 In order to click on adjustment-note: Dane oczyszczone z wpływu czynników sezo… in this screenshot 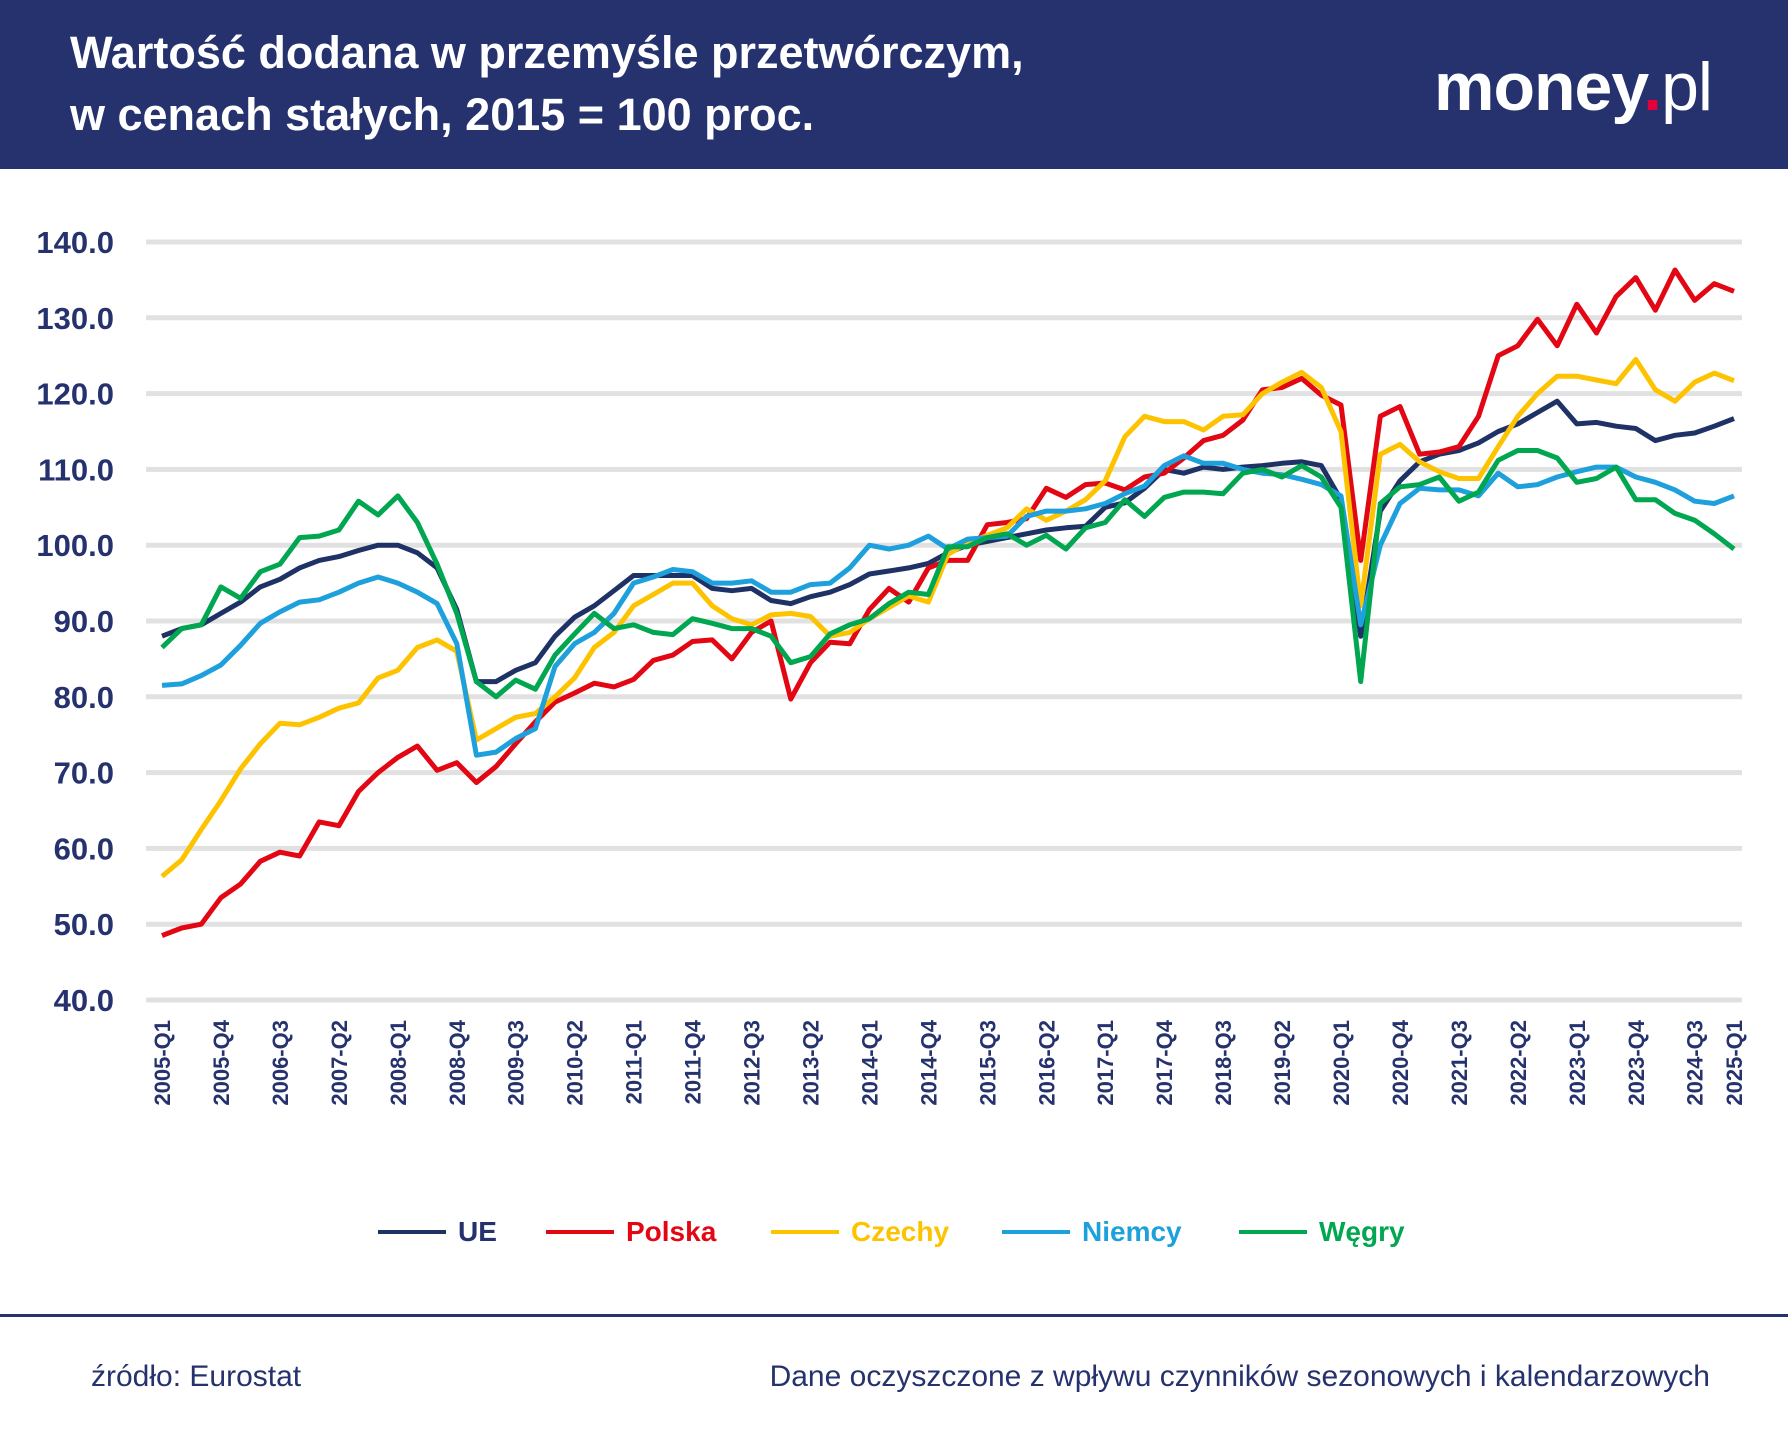, I will do `click(1239, 1376)`.